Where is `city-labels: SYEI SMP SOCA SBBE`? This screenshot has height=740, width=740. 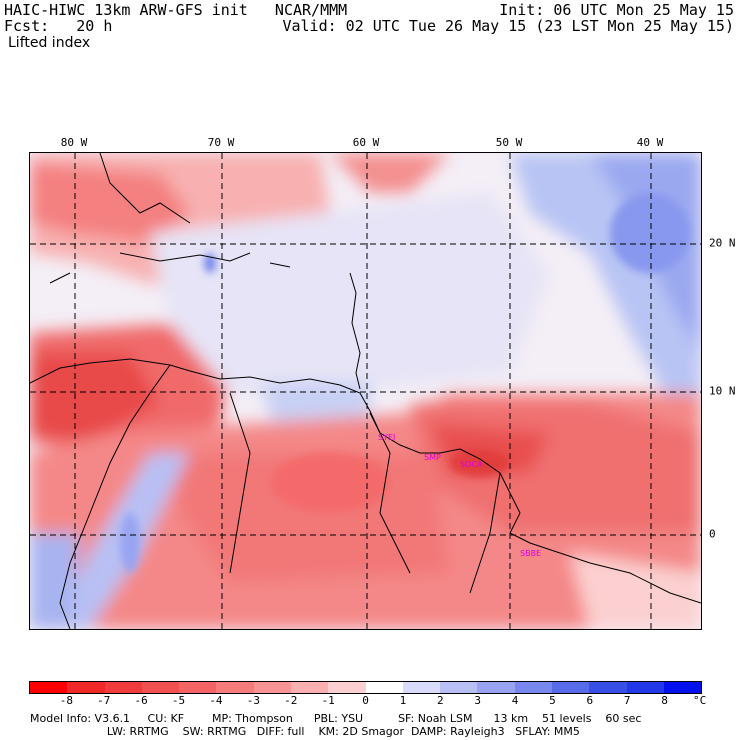
city-labels: SYEI SMP SOCA SBBE is located at coordinates (459, 495).